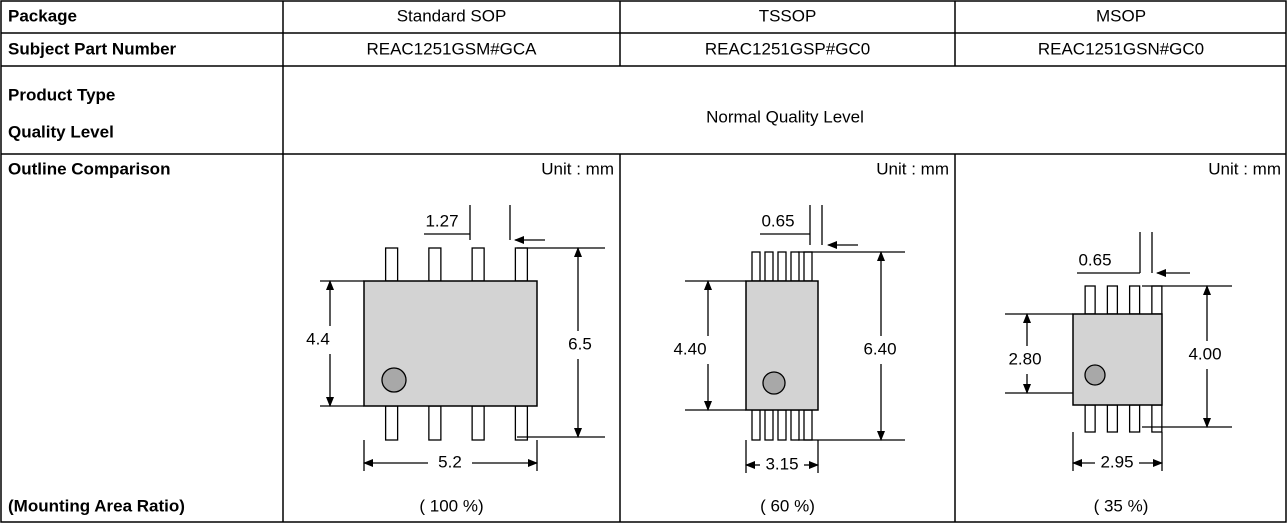 The height and width of the screenshot is (523, 1287). What do you see at coordinates (1117, 359) in the screenshot?
I see `package-body` at bounding box center [1117, 359].